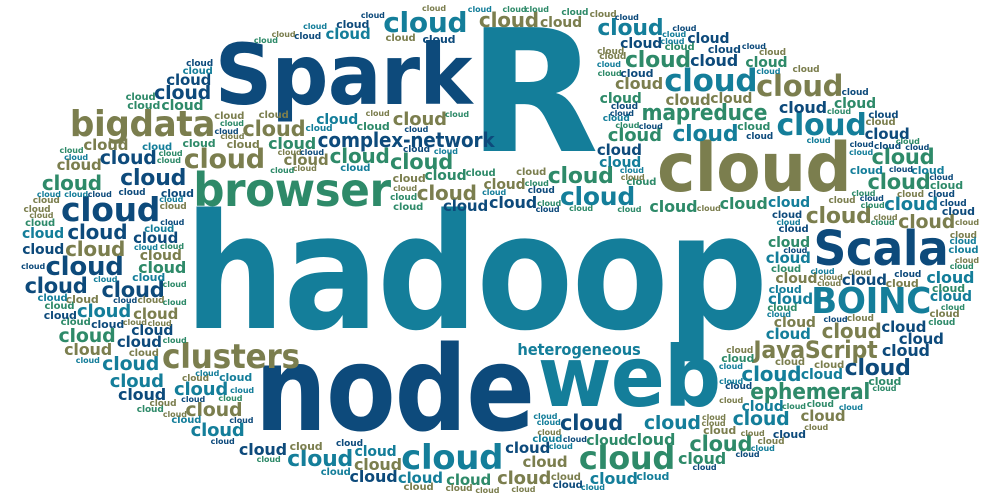  What do you see at coordinates (292, 190) in the screenshot?
I see `word-browser: browser` at bounding box center [292, 190].